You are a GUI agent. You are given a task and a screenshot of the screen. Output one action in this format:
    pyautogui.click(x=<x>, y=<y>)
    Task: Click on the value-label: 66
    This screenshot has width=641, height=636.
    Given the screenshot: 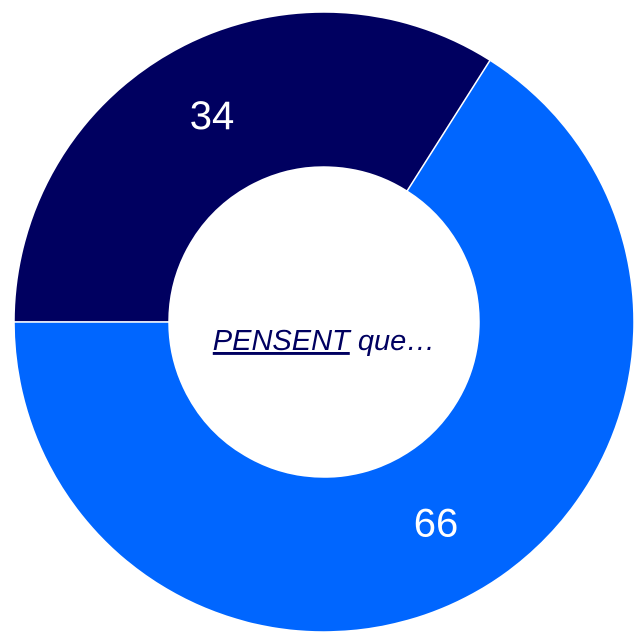 What is the action you would take?
    pyautogui.click(x=436, y=523)
    